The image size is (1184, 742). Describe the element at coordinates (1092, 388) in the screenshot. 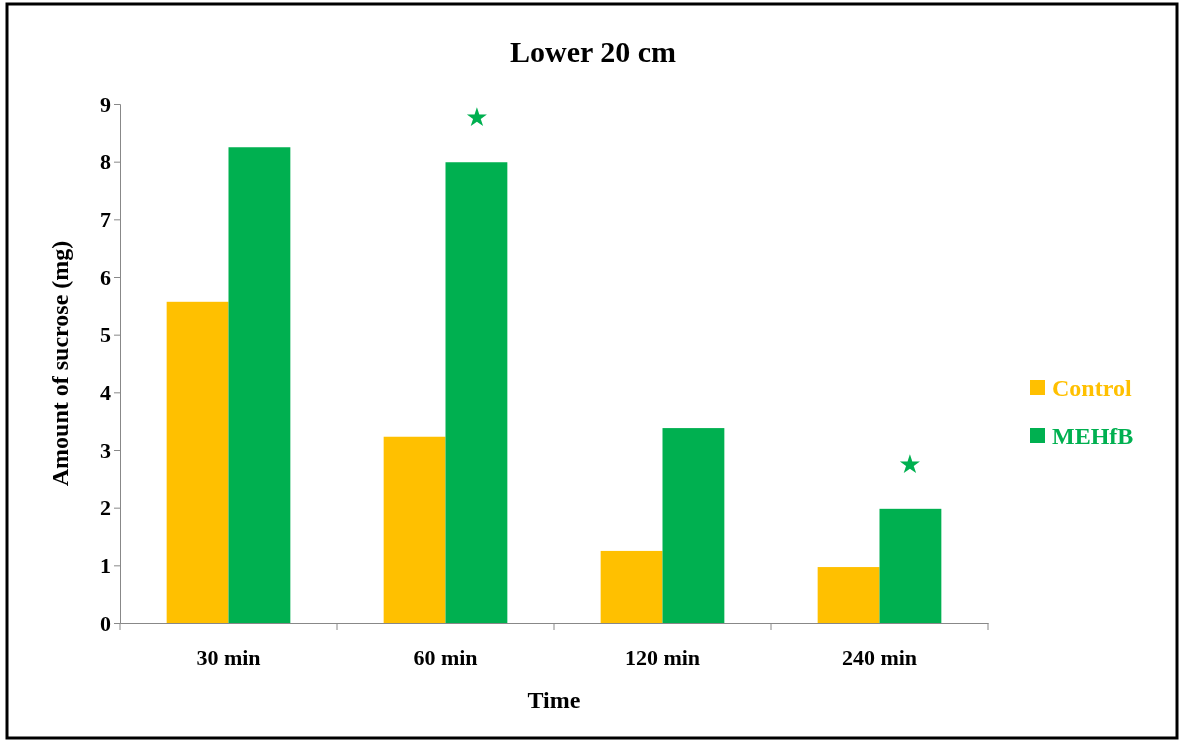

I see `legend-label: Control` at that location.